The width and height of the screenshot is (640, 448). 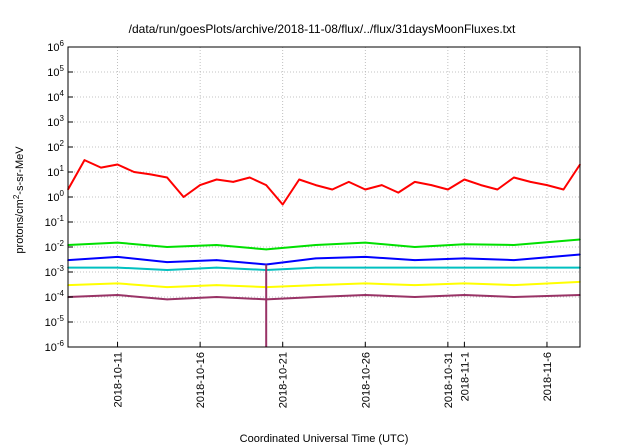 I want to click on y-tick-label: 10⁻¹, so click(x=55, y=221).